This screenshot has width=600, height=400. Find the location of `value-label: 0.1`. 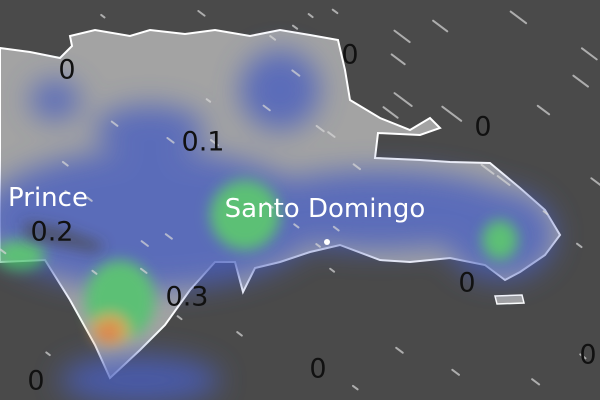

value-label: 0.1 is located at coordinates (203, 142).